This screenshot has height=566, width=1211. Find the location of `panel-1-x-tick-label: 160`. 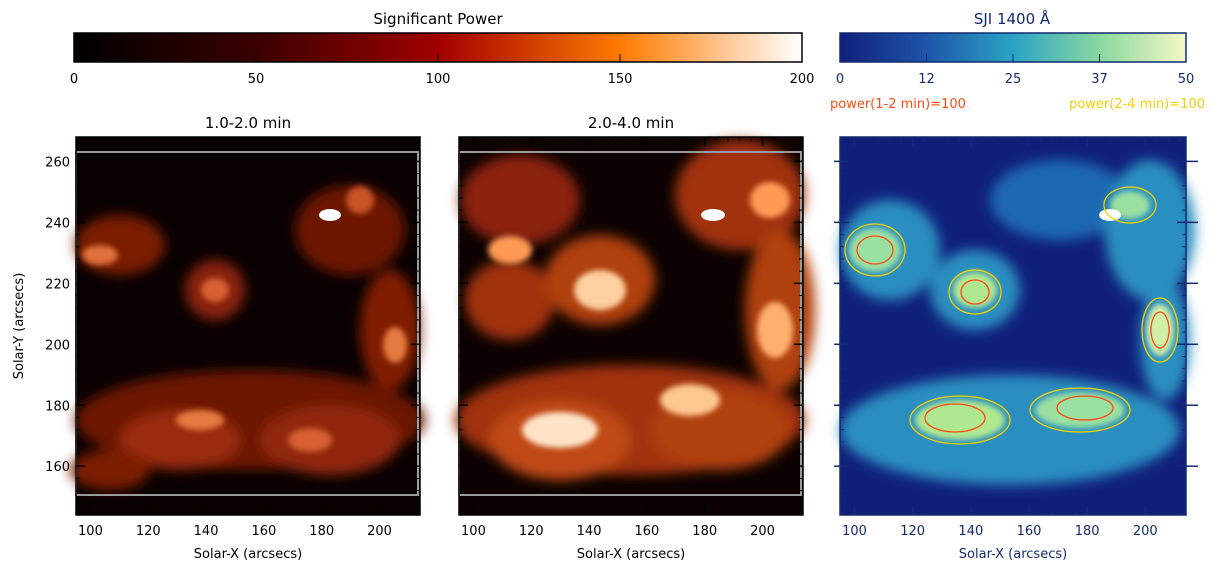

panel-1-x-tick-label: 160 is located at coordinates (263, 531).